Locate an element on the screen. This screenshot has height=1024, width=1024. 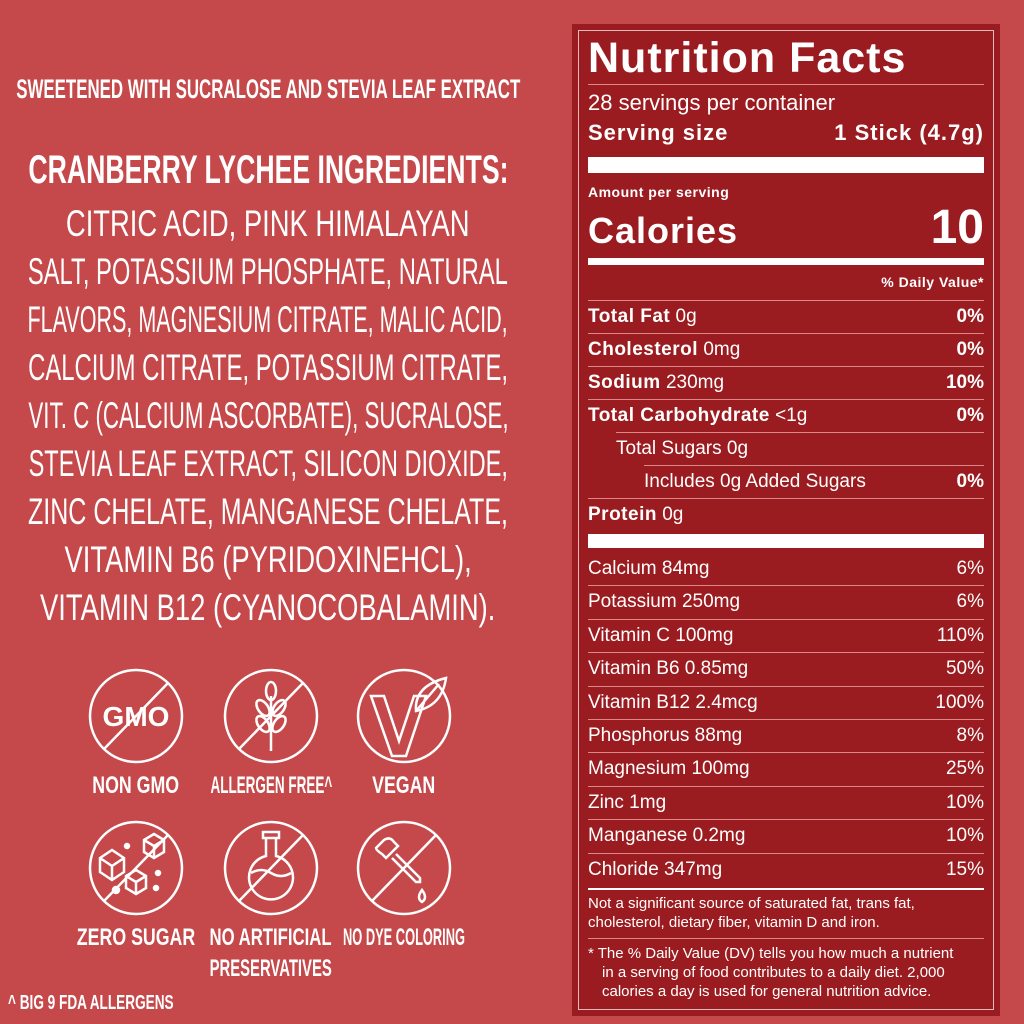
vitamin-name: Phosphorus 88mg is located at coordinates (665, 735).